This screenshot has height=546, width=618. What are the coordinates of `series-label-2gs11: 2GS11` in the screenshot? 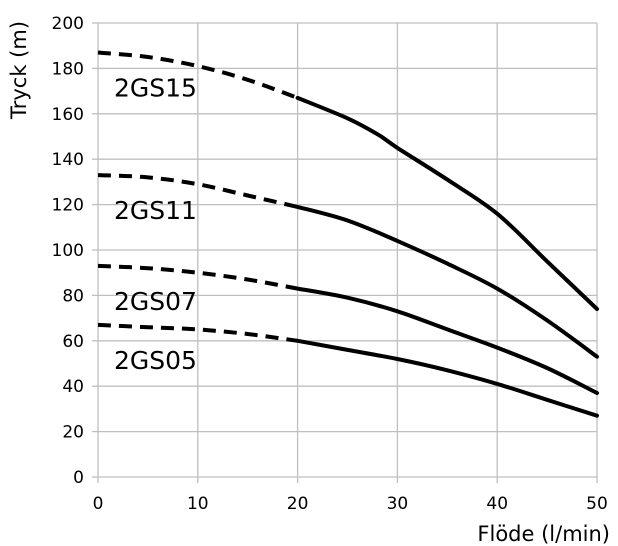 It's located at (155, 210).